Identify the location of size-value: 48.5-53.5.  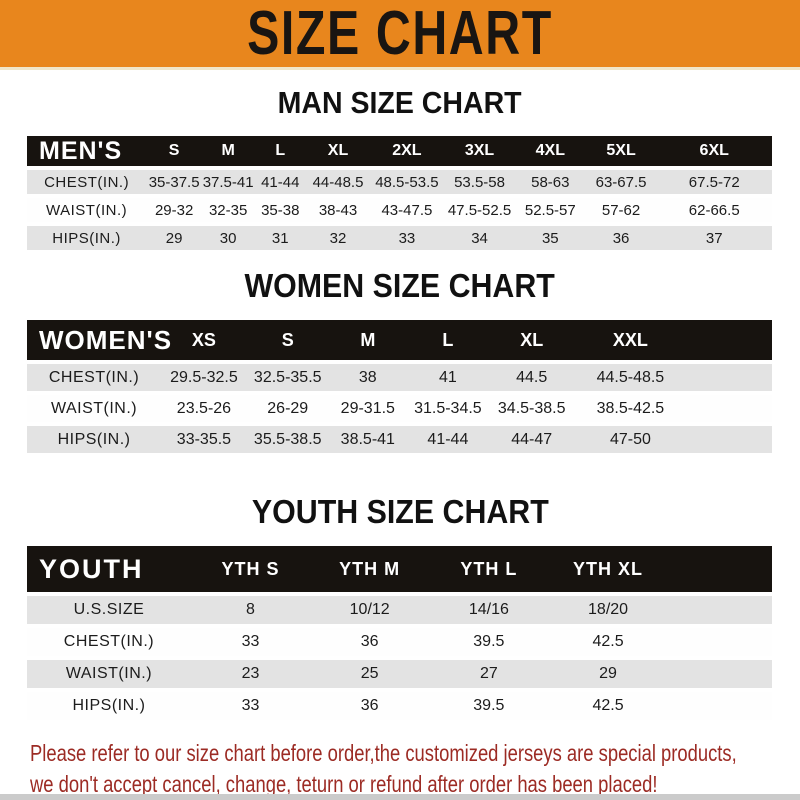
(407, 182).